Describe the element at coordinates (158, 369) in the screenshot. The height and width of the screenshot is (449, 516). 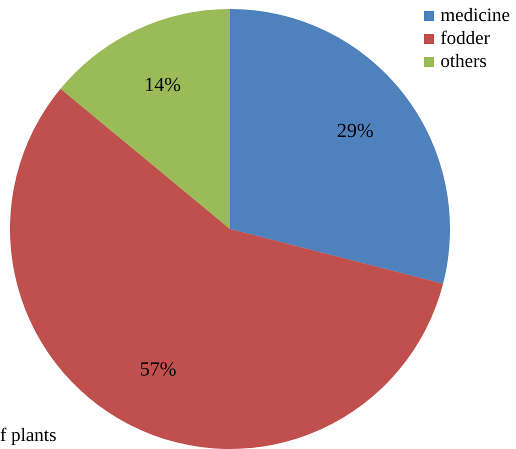
I see `data-label: 57%` at that location.